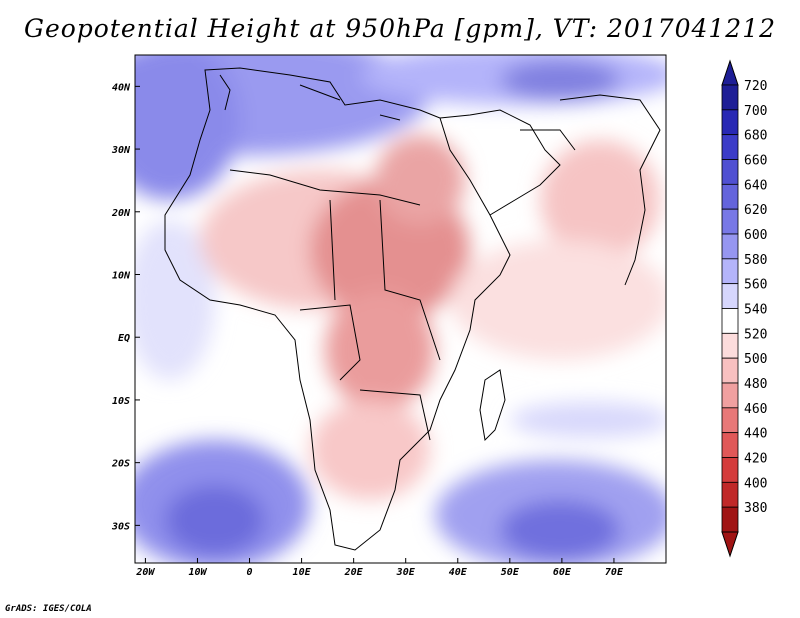  What do you see at coordinates (124, 338) in the screenshot?
I see `lat-tick-label: EQ` at bounding box center [124, 338].